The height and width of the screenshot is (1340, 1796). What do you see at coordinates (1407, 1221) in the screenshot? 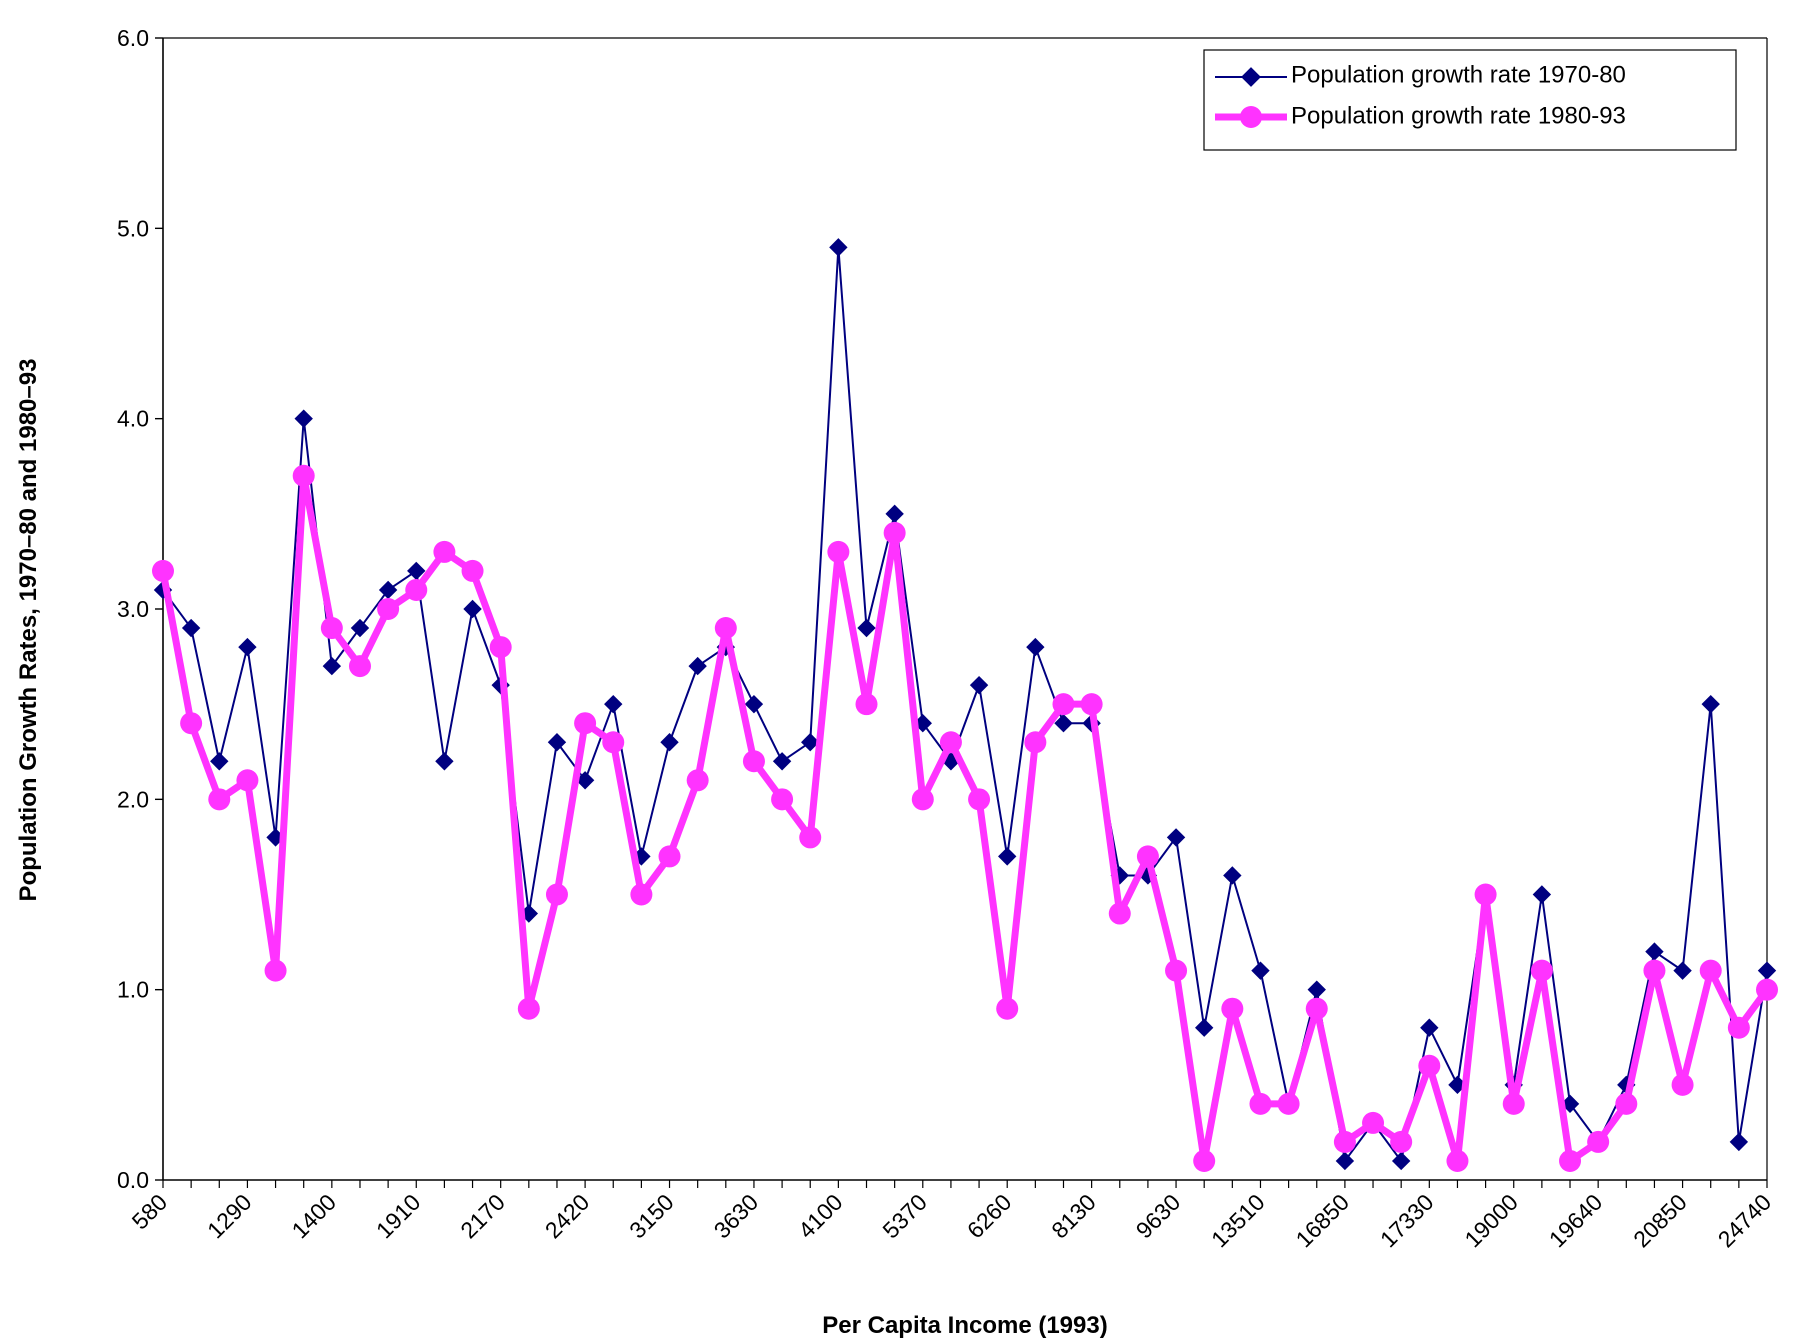
I see `x-tick-label: 17330` at bounding box center [1407, 1221].